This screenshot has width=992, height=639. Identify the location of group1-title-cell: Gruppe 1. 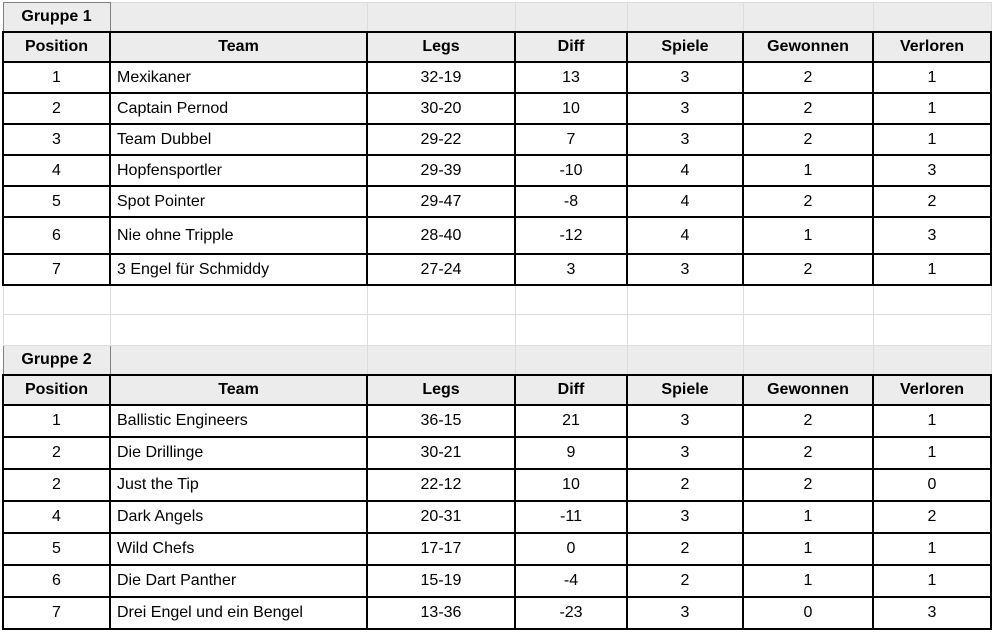
(56, 17).